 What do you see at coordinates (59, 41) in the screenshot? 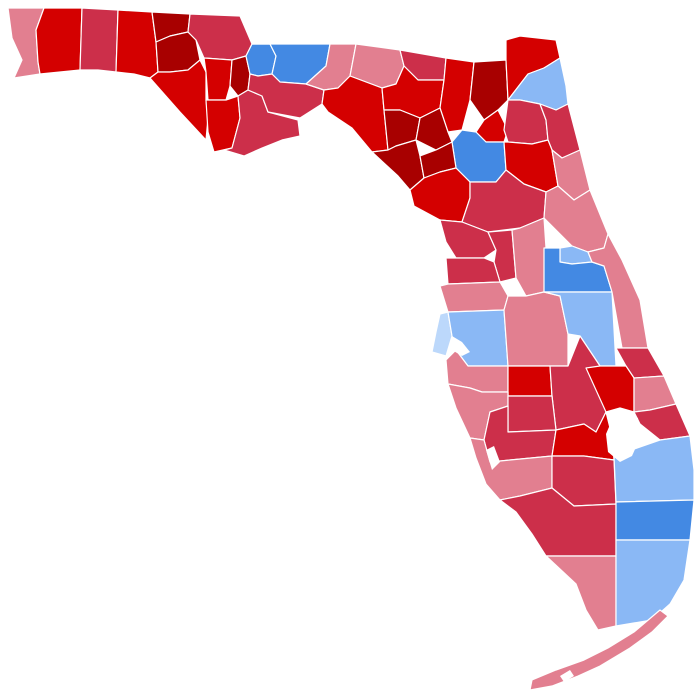
I see `county-santa-rosa` at bounding box center [59, 41].